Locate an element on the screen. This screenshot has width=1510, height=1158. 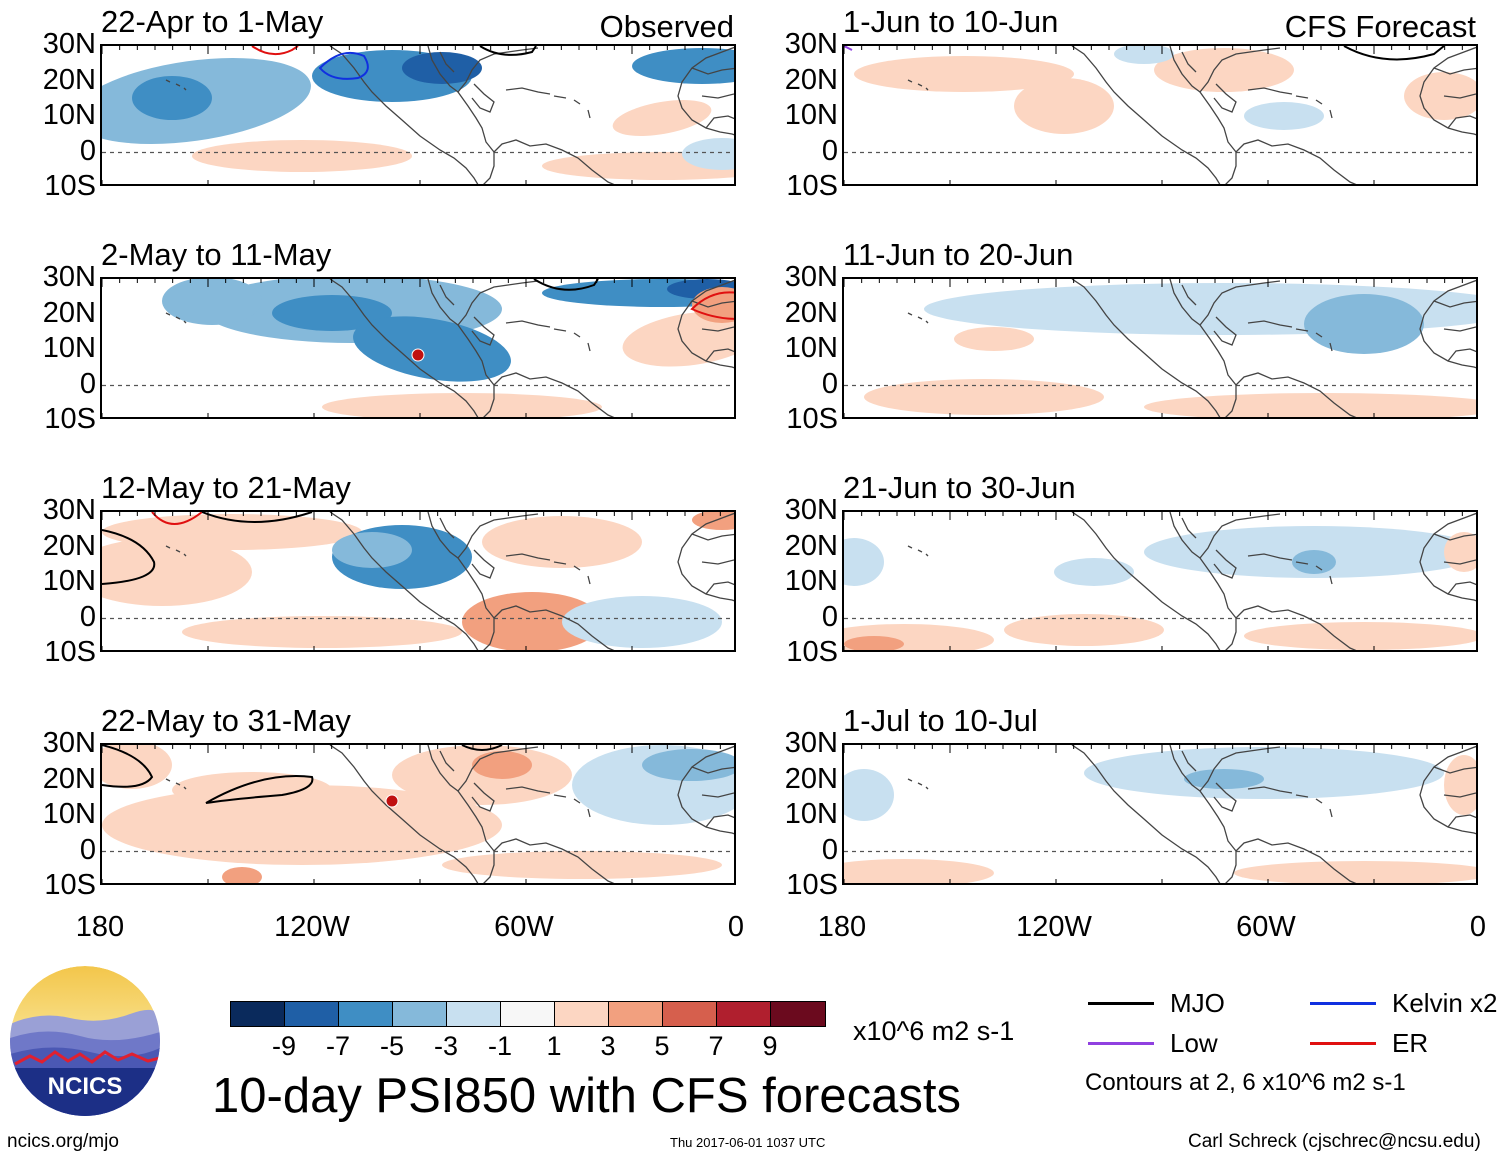
legend-line is located at coordinates (1121, 1043).